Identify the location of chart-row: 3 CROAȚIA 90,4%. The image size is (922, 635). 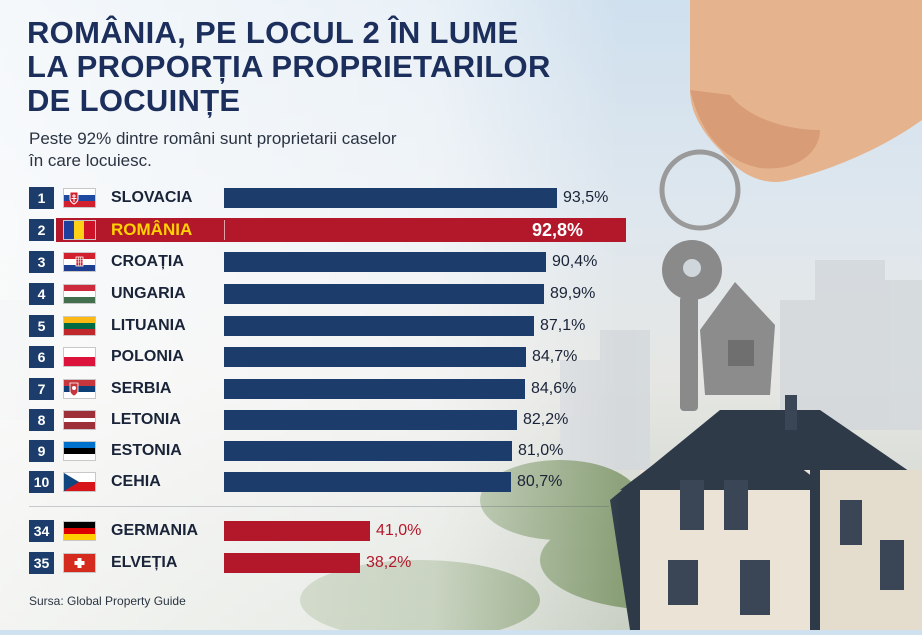
(329, 262).